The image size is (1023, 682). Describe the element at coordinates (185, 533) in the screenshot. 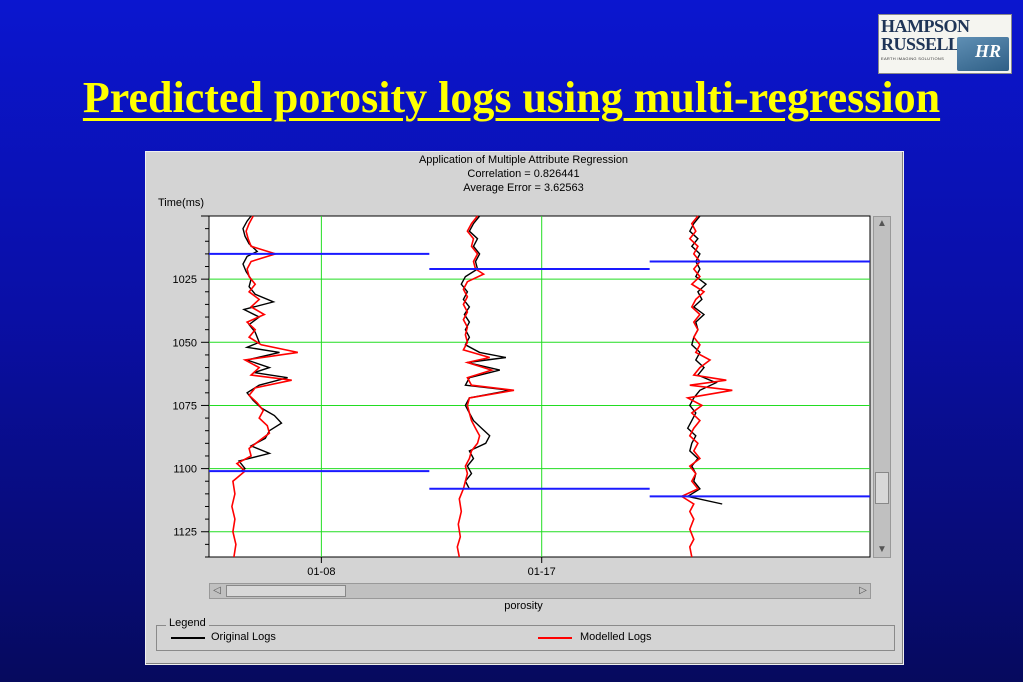

I see `y-tick-label: 1125` at that location.